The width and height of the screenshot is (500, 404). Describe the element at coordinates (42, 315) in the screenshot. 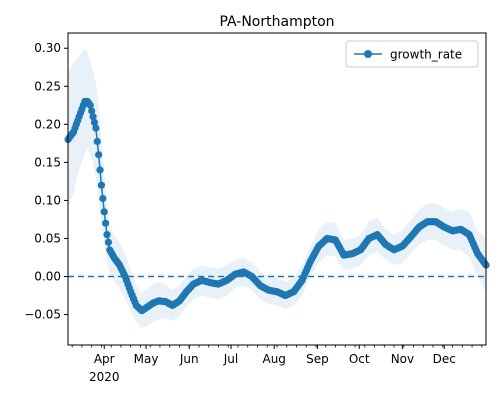

I see `y-tick-label: −0.05` at that location.